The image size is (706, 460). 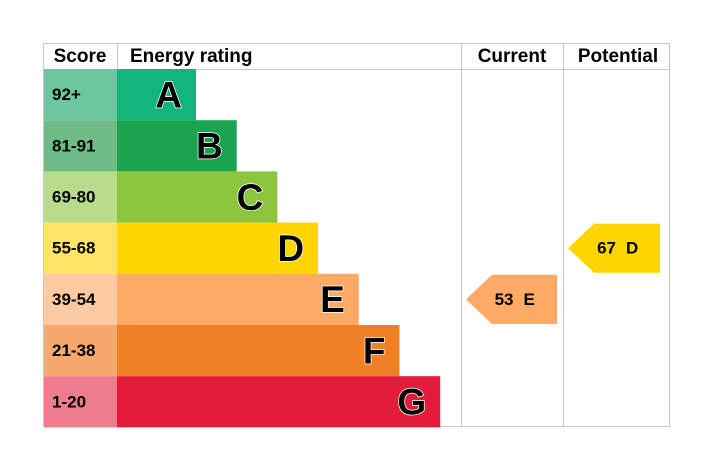 What do you see at coordinates (73, 350) in the screenshot?
I see `score-label: 21-38` at bounding box center [73, 350].